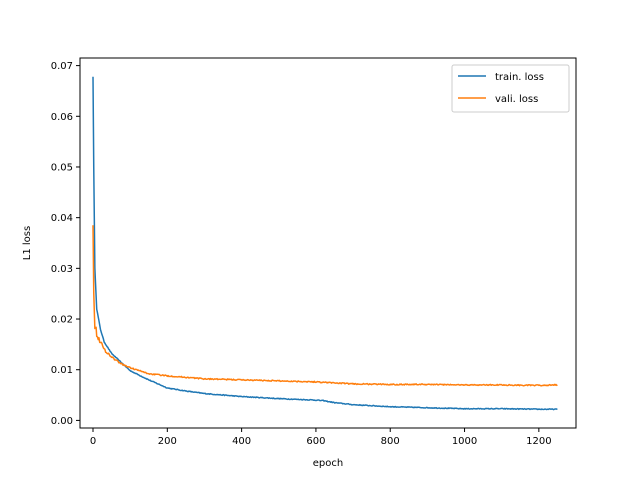 This screenshot has width=640, height=480. Describe the element at coordinates (93, 441) in the screenshot. I see `x-tick-label: 0` at that location.